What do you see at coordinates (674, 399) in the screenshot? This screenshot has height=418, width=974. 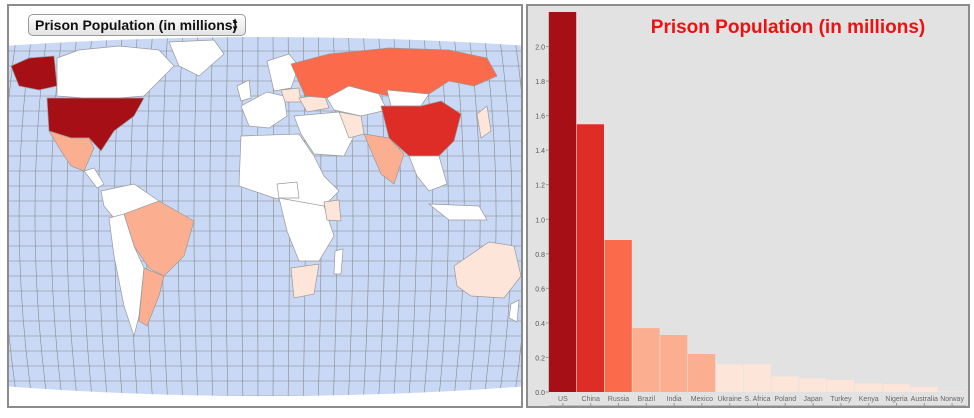 I see `x-tick-label: India` at bounding box center [674, 399].